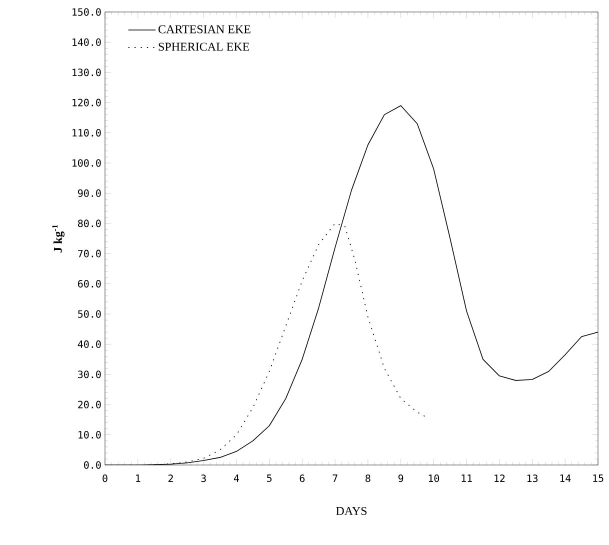 This screenshot has height=545, width=609. What do you see at coordinates (86, 12) in the screenshot?
I see `y-tick-label: 150.0` at bounding box center [86, 12].